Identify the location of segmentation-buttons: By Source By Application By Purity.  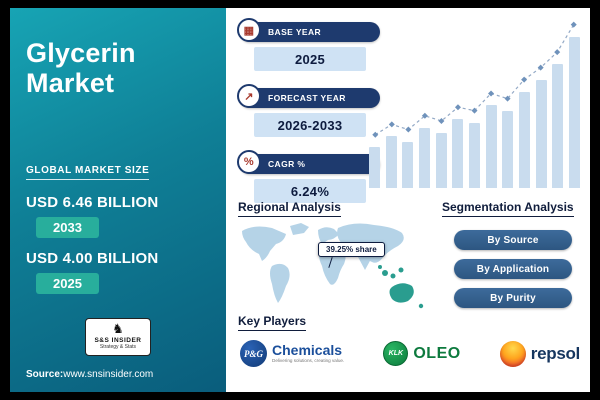
(513, 273).